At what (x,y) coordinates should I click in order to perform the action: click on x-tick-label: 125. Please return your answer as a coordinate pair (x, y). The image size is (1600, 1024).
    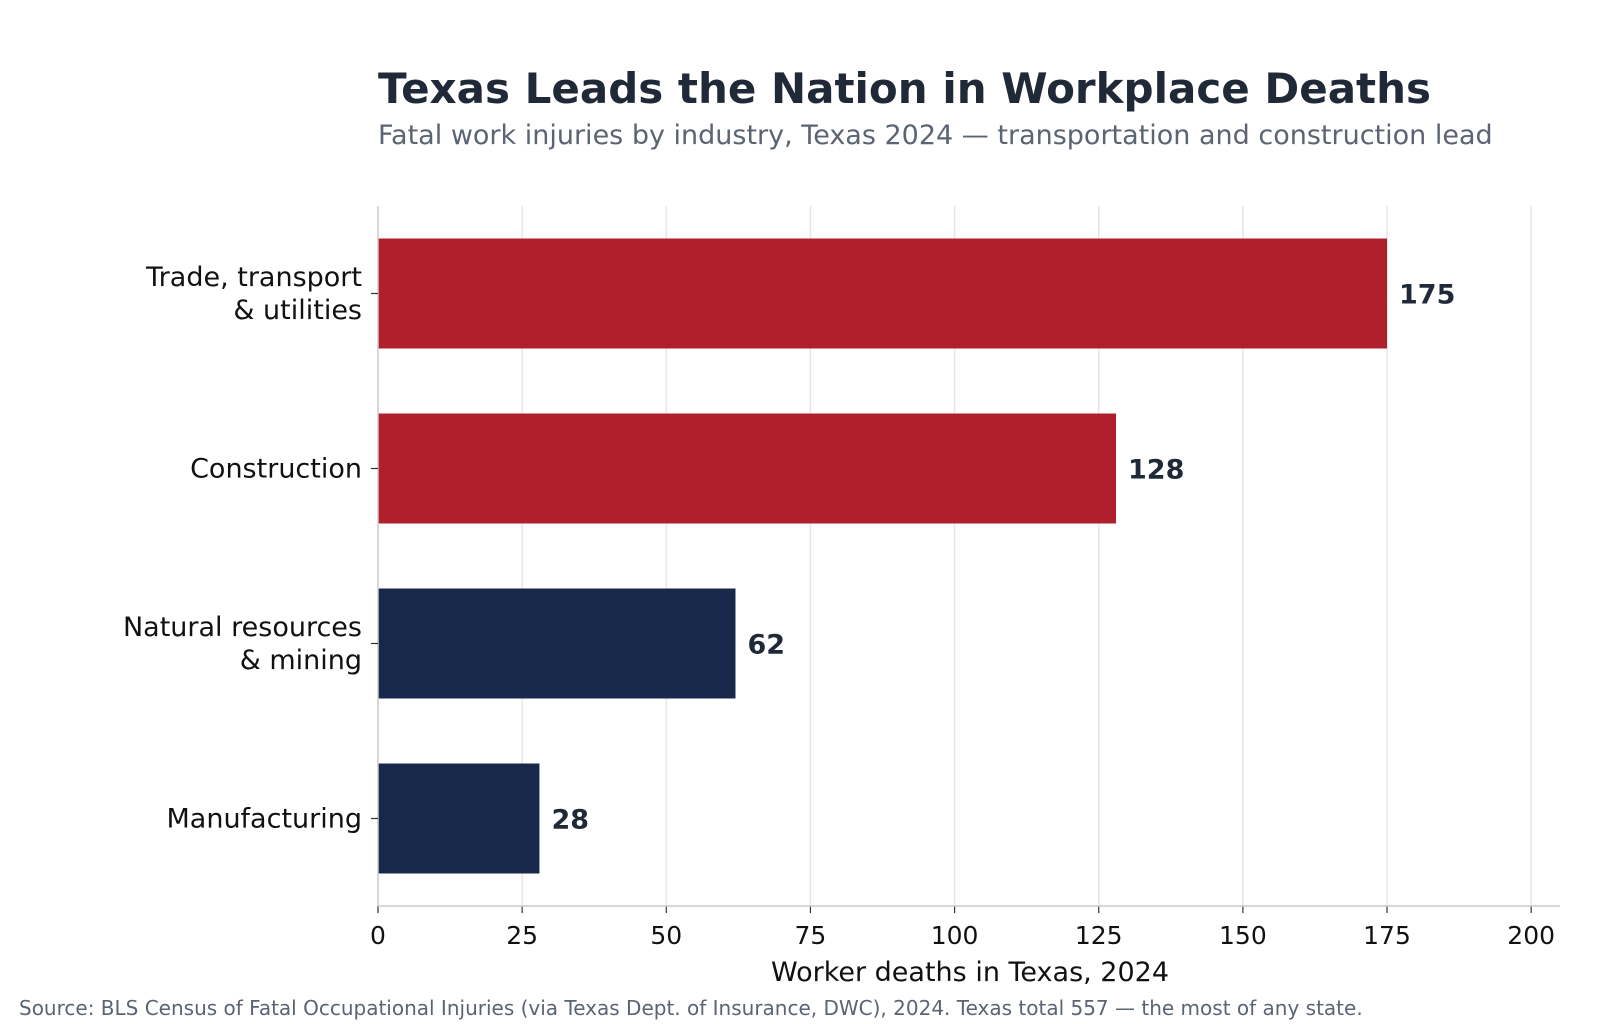
    Looking at the image, I should click on (1099, 935).